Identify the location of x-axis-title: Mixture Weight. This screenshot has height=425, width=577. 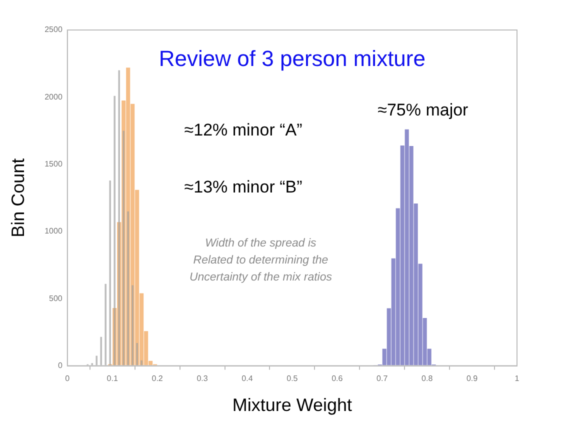
(292, 405).